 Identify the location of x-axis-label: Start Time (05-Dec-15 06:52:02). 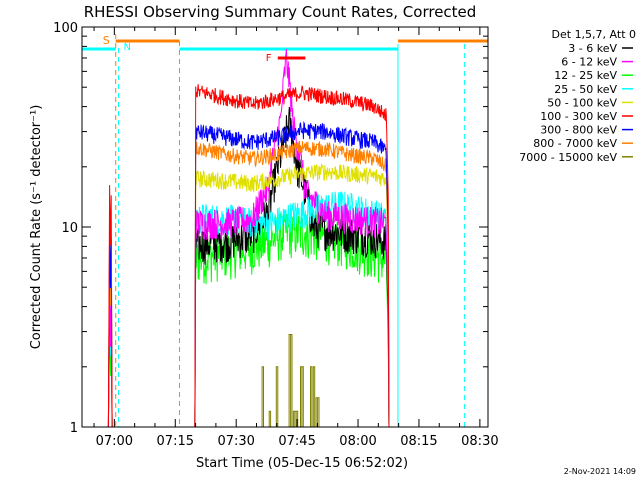
(302, 463).